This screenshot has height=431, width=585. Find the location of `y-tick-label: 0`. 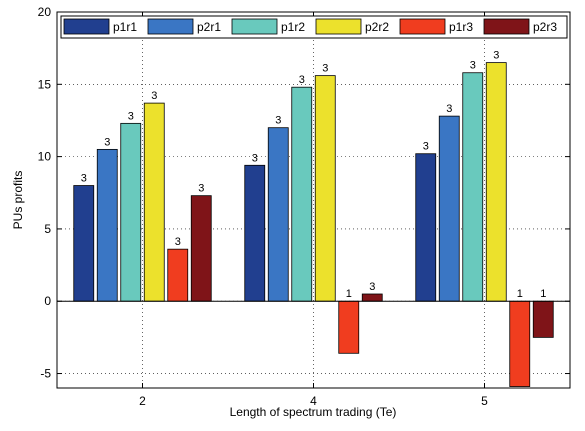

y-tick-label: 0 is located at coordinates (47, 301).